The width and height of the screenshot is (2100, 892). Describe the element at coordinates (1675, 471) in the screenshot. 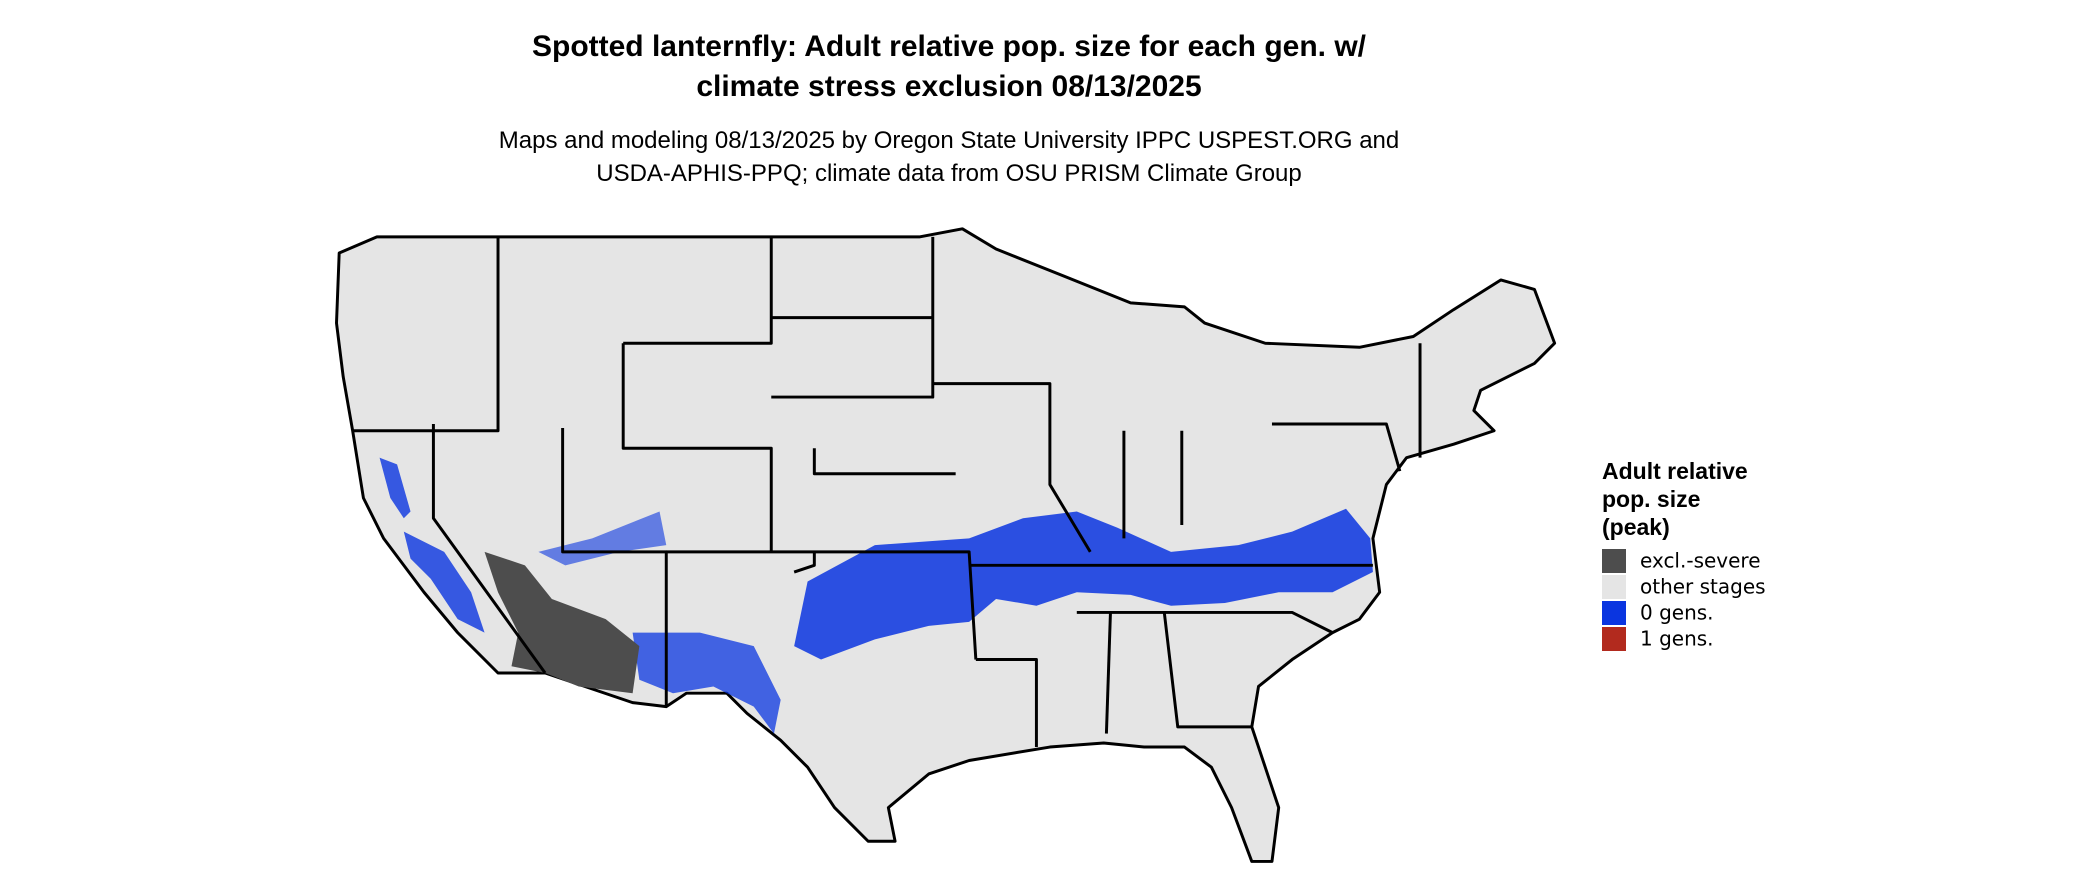

I see `legend-title: Adult relative` at that location.